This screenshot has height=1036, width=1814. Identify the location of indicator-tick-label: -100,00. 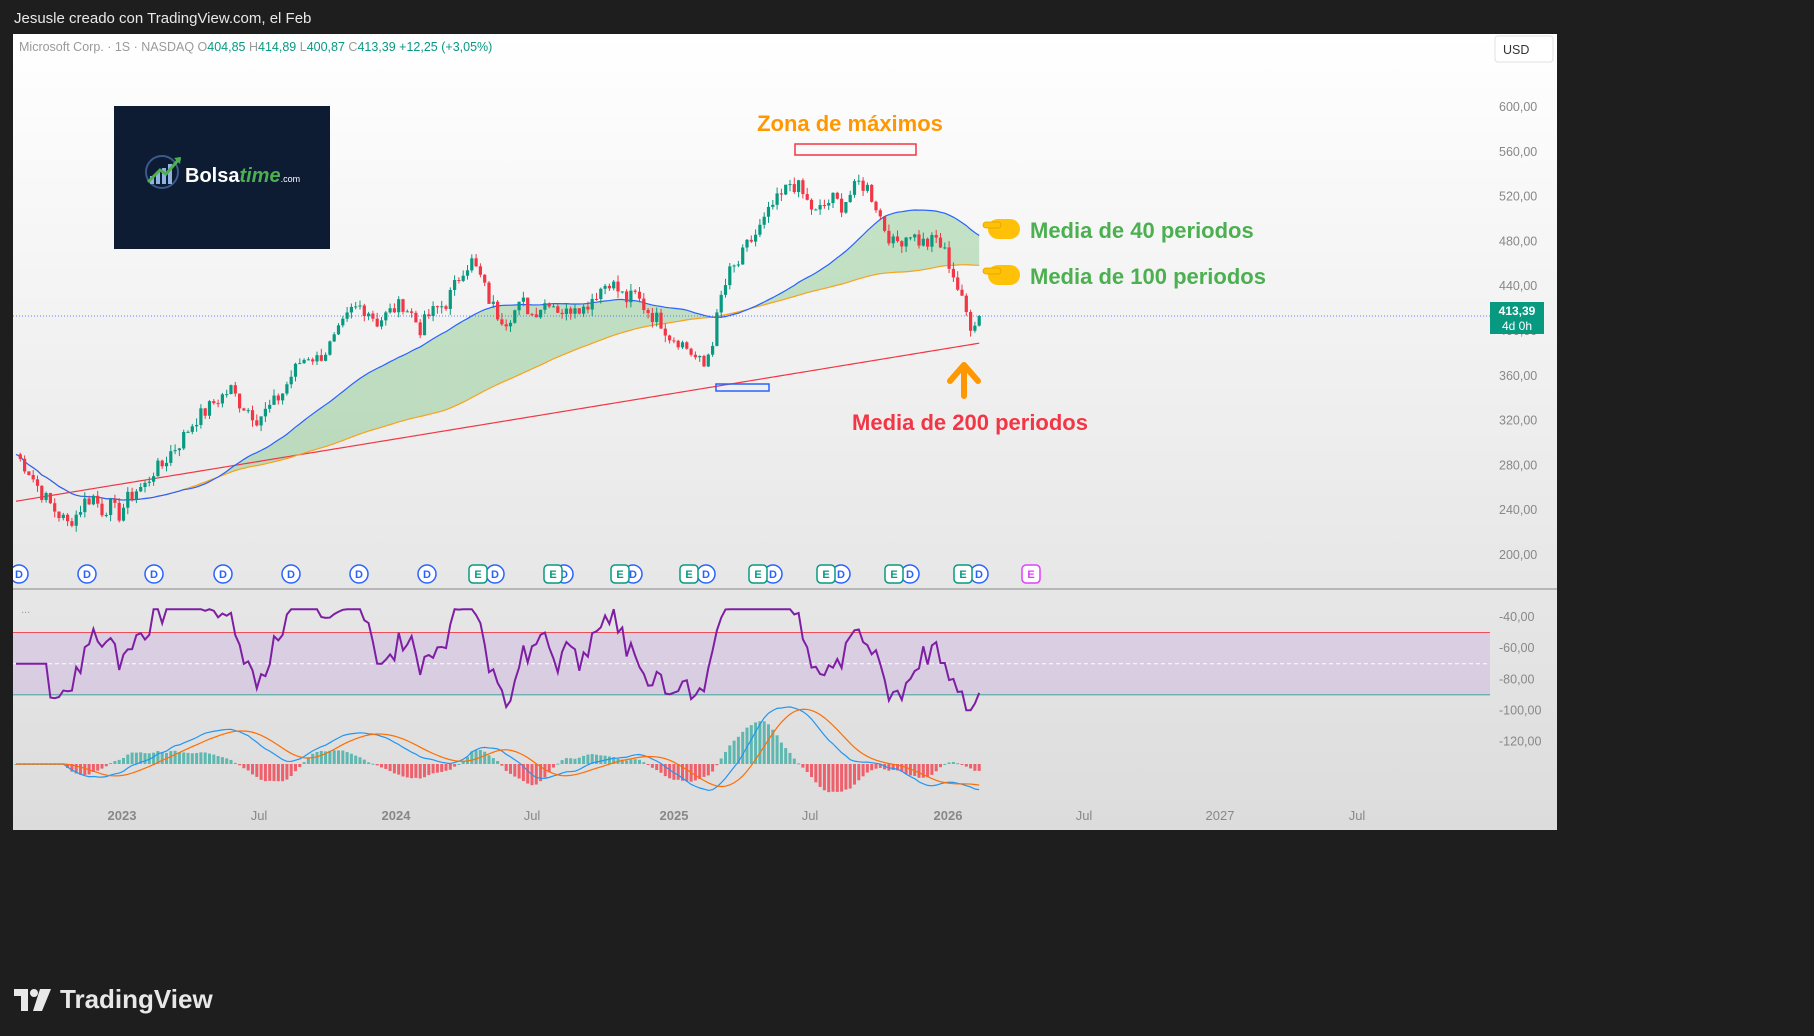
(1520, 710).